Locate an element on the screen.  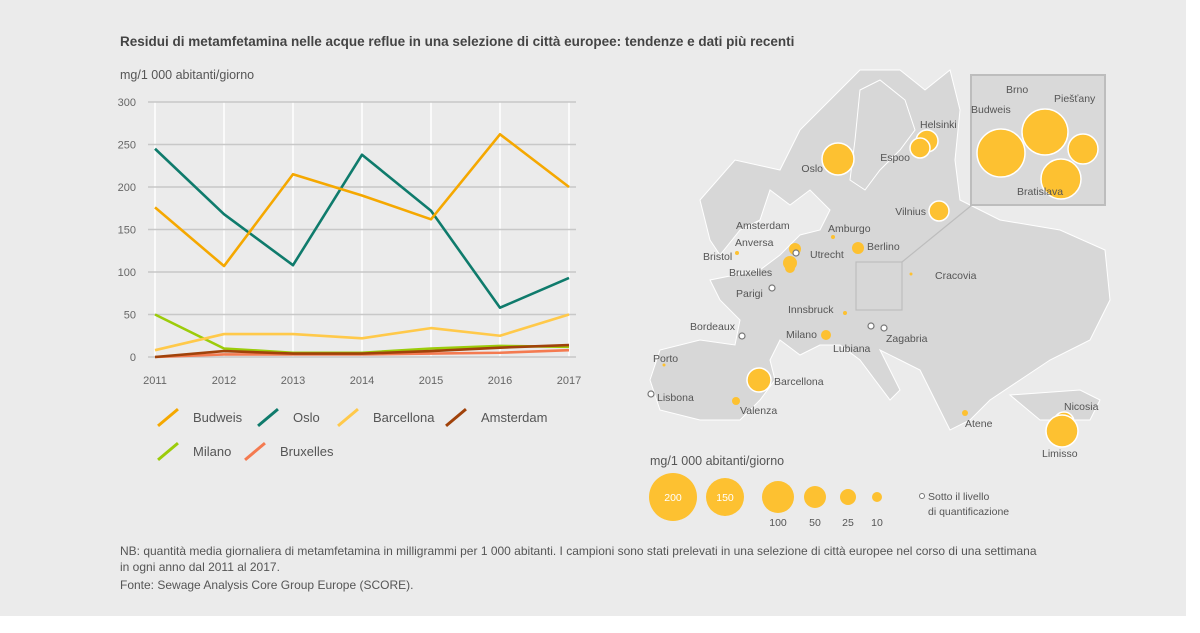
legend-item-budweis: Budweis is located at coordinates (199, 417).